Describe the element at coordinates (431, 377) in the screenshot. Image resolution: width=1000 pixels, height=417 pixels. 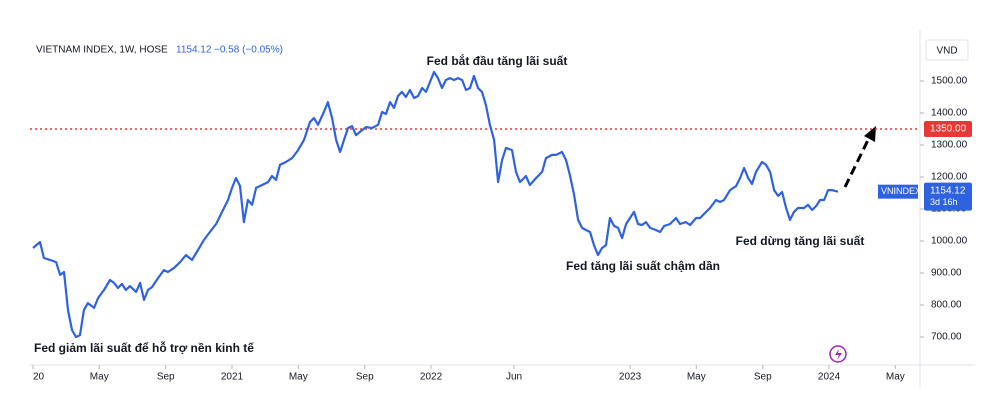
I see `x-tick-label: 2022` at that location.